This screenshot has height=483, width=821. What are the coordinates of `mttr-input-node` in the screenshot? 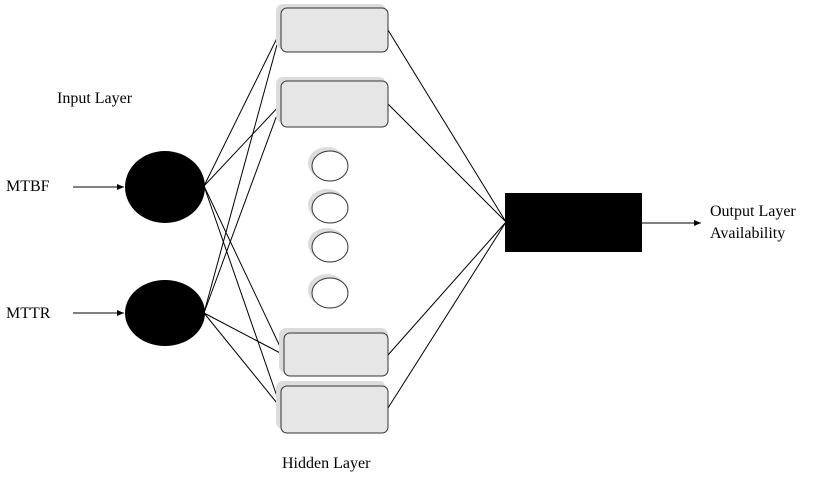 It's located at (165, 313).